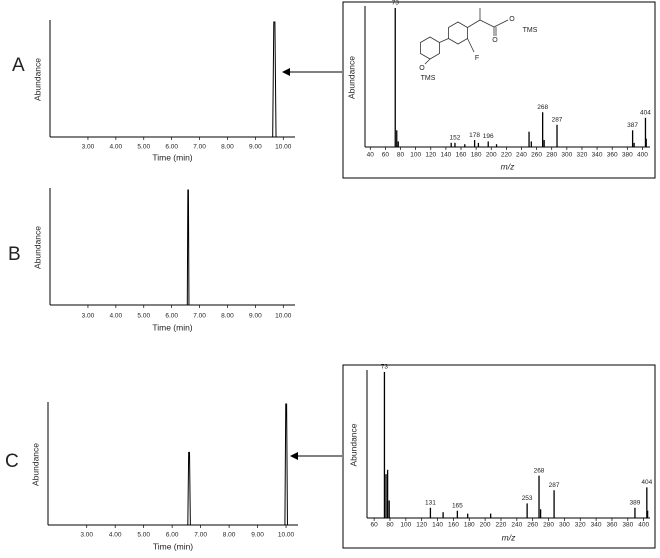 The width and height of the screenshot is (660, 558). I want to click on x-tick-label: 300, so click(566, 155).